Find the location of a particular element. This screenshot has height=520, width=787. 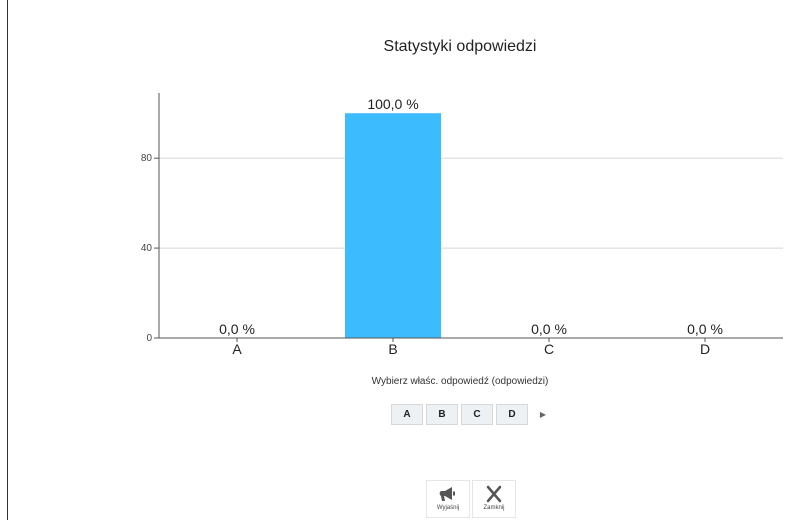

answer-button-c: C is located at coordinates (477, 414).